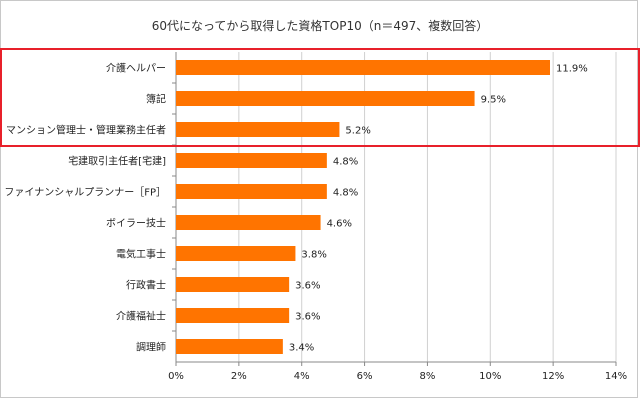 This screenshot has height=400, width=640. Describe the element at coordinates (117, 161) in the screenshot. I see `category-label: 宅建取引主任者[宅建]` at that location.